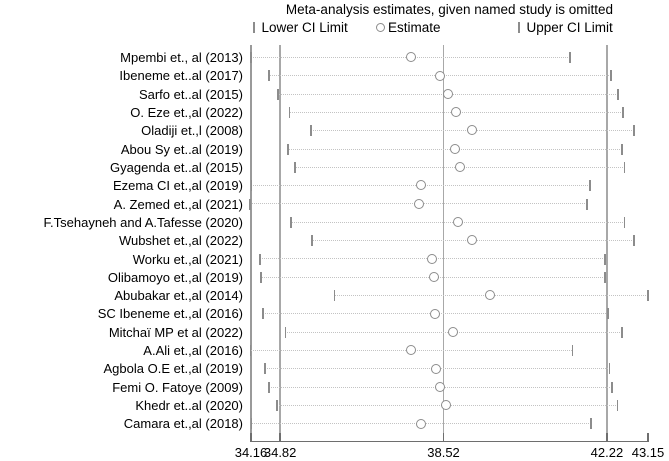 This screenshot has width=669, height=461. What do you see at coordinates (177, 387) in the screenshot?
I see `study-label: Femi O. Fatoye (2009)` at bounding box center [177, 387].